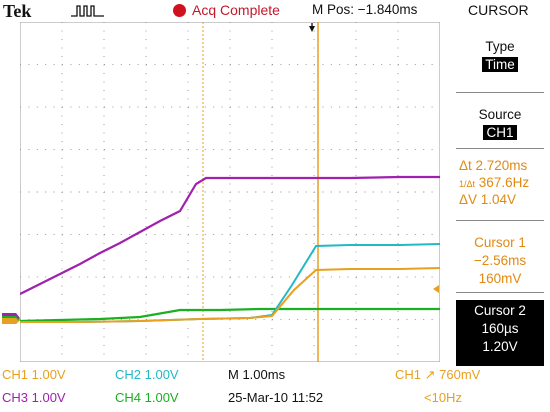  I want to click on trigger-level-icon, so click(436, 289).